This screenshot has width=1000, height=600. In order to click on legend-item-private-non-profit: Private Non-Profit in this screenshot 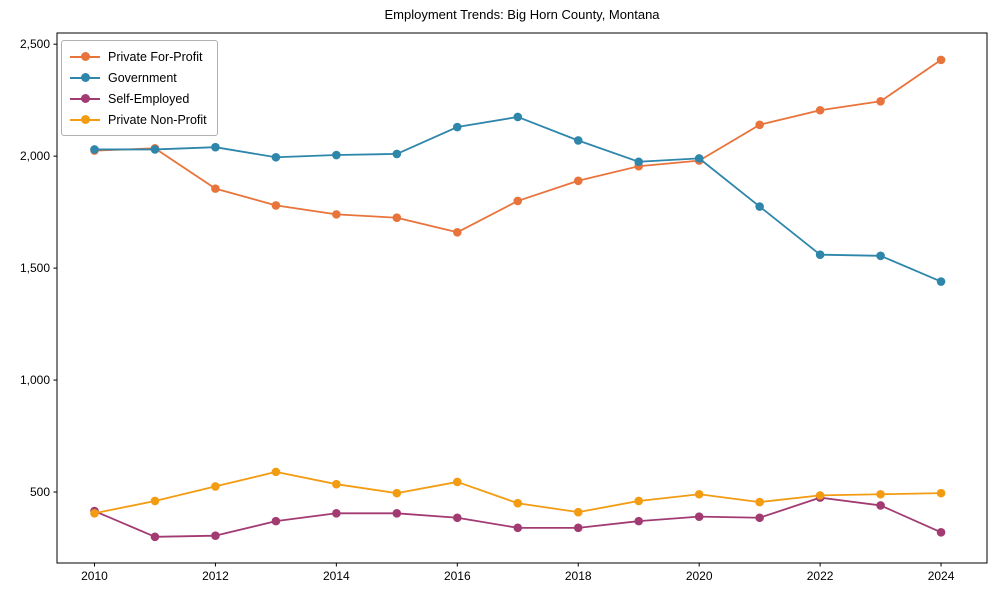, I will do `click(138, 119)`.